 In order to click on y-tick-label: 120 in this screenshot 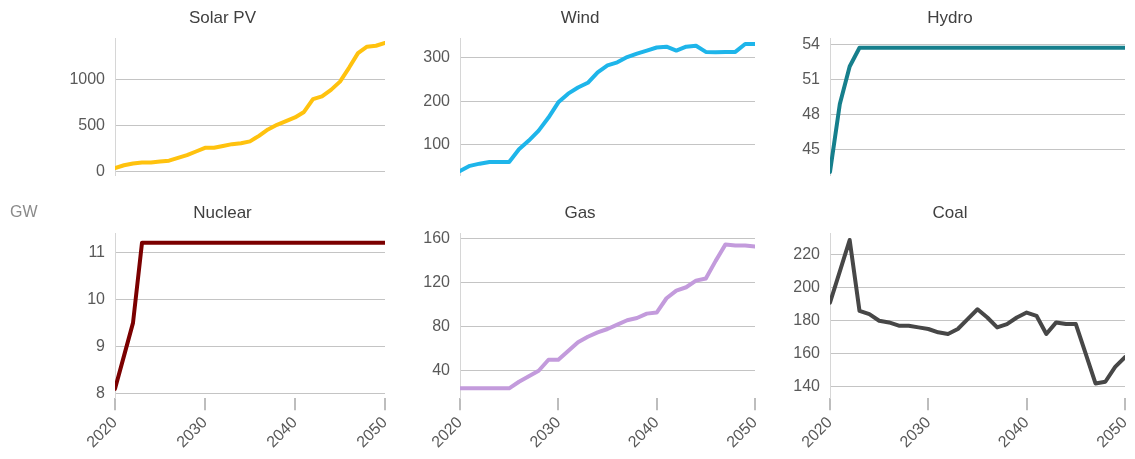, I will do `click(437, 282)`.